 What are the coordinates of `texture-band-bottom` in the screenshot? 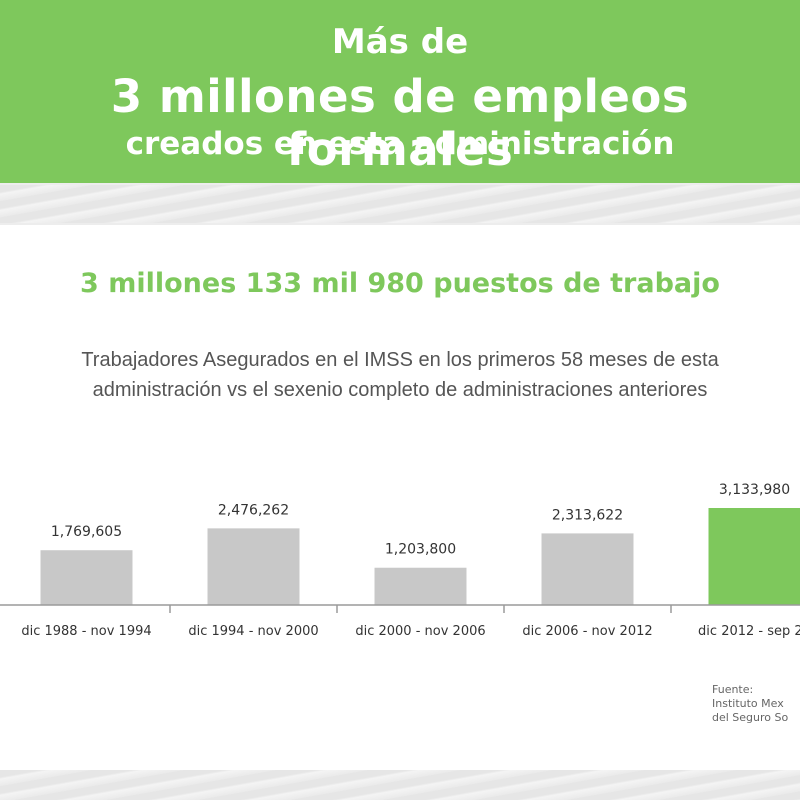 It's located at (400, 785).